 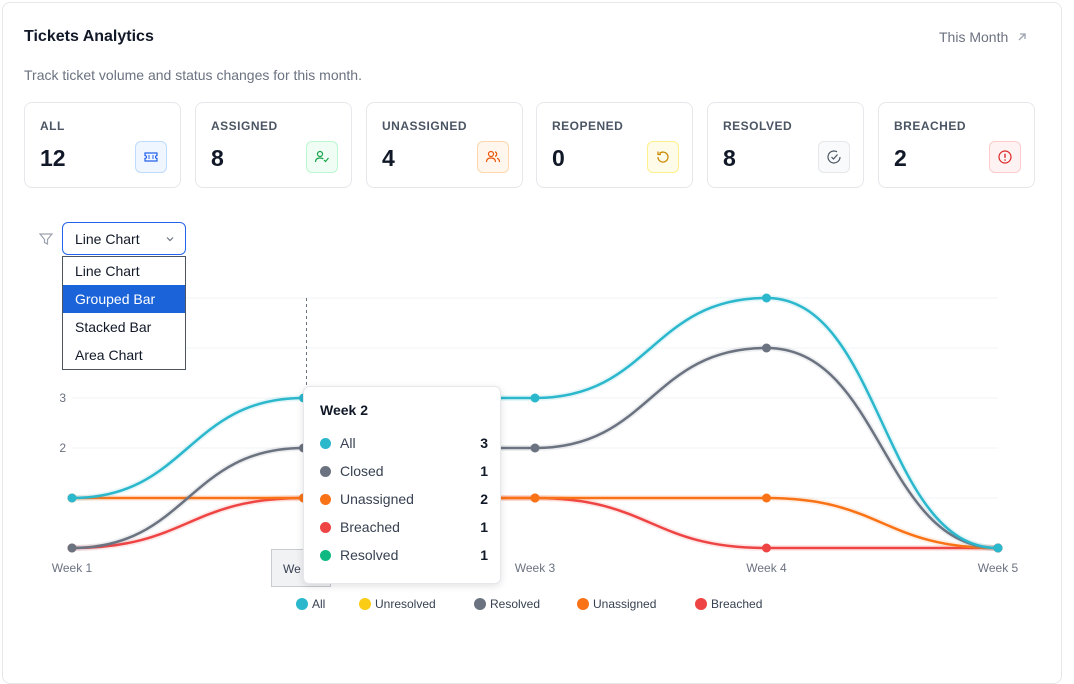 What do you see at coordinates (766, 568) in the screenshot?
I see `x-tick-label: Week 4` at bounding box center [766, 568].